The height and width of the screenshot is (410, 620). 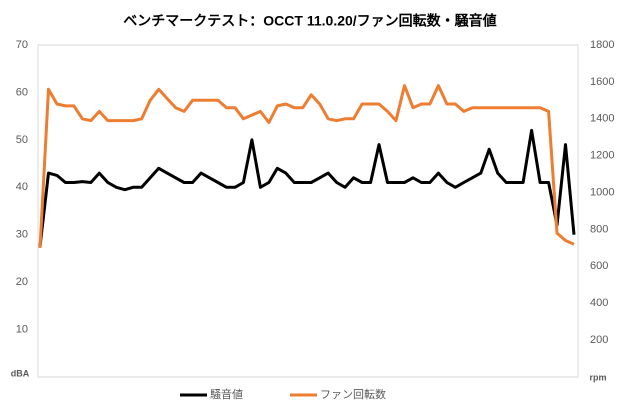 I want to click on y2-tick-label: 400, so click(x=599, y=303).